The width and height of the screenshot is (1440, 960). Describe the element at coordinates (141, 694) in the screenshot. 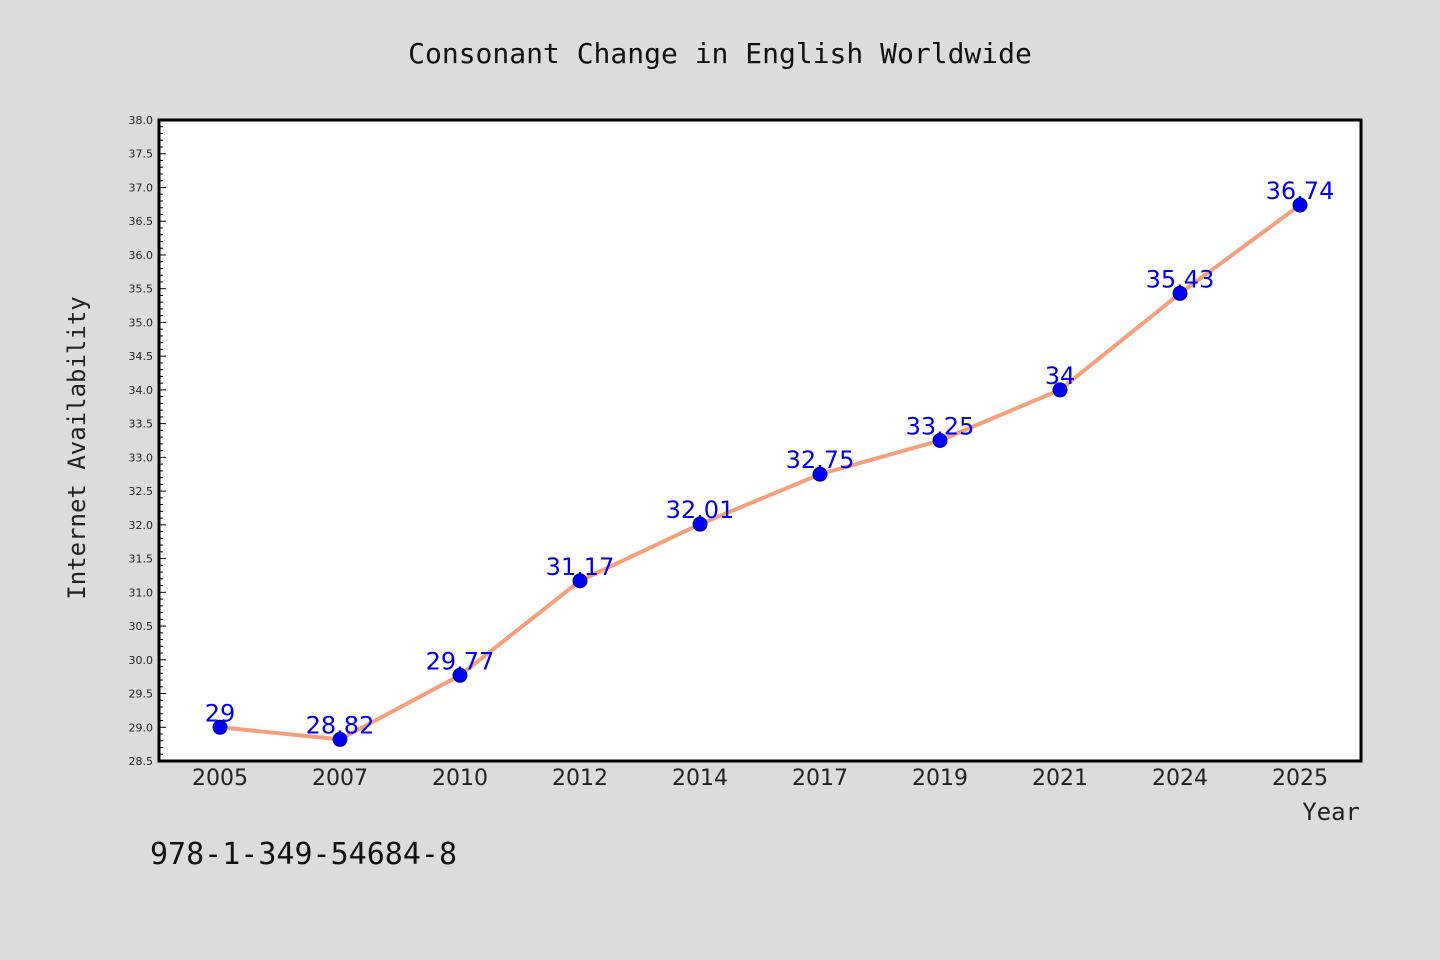

I see `y-tick-label: 29.5` at that location.